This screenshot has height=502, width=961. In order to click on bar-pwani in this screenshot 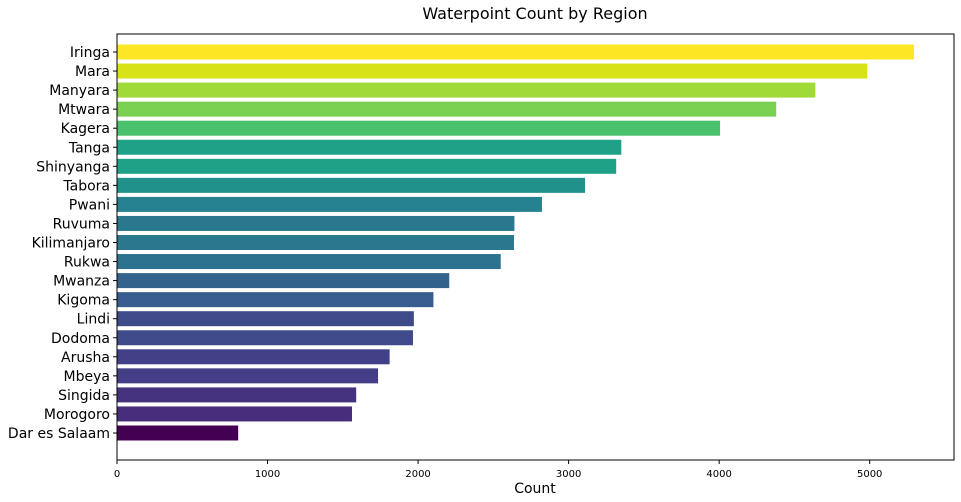, I will do `click(329, 204)`.